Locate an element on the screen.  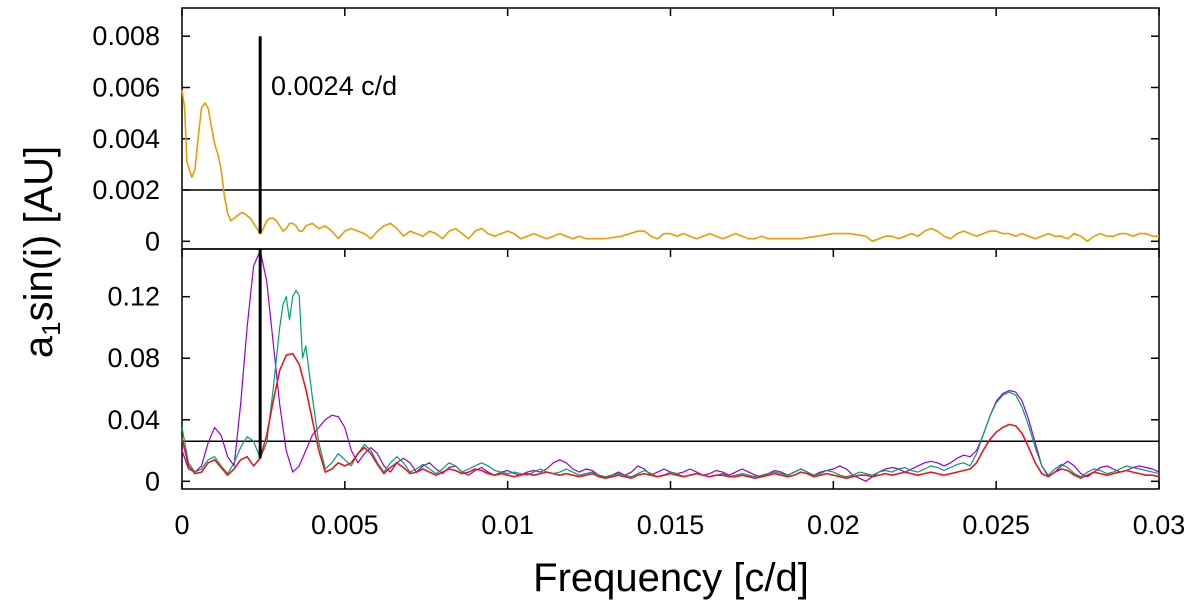
y-axis-title: a1sin(i) [AU] is located at coordinates (41, 252).